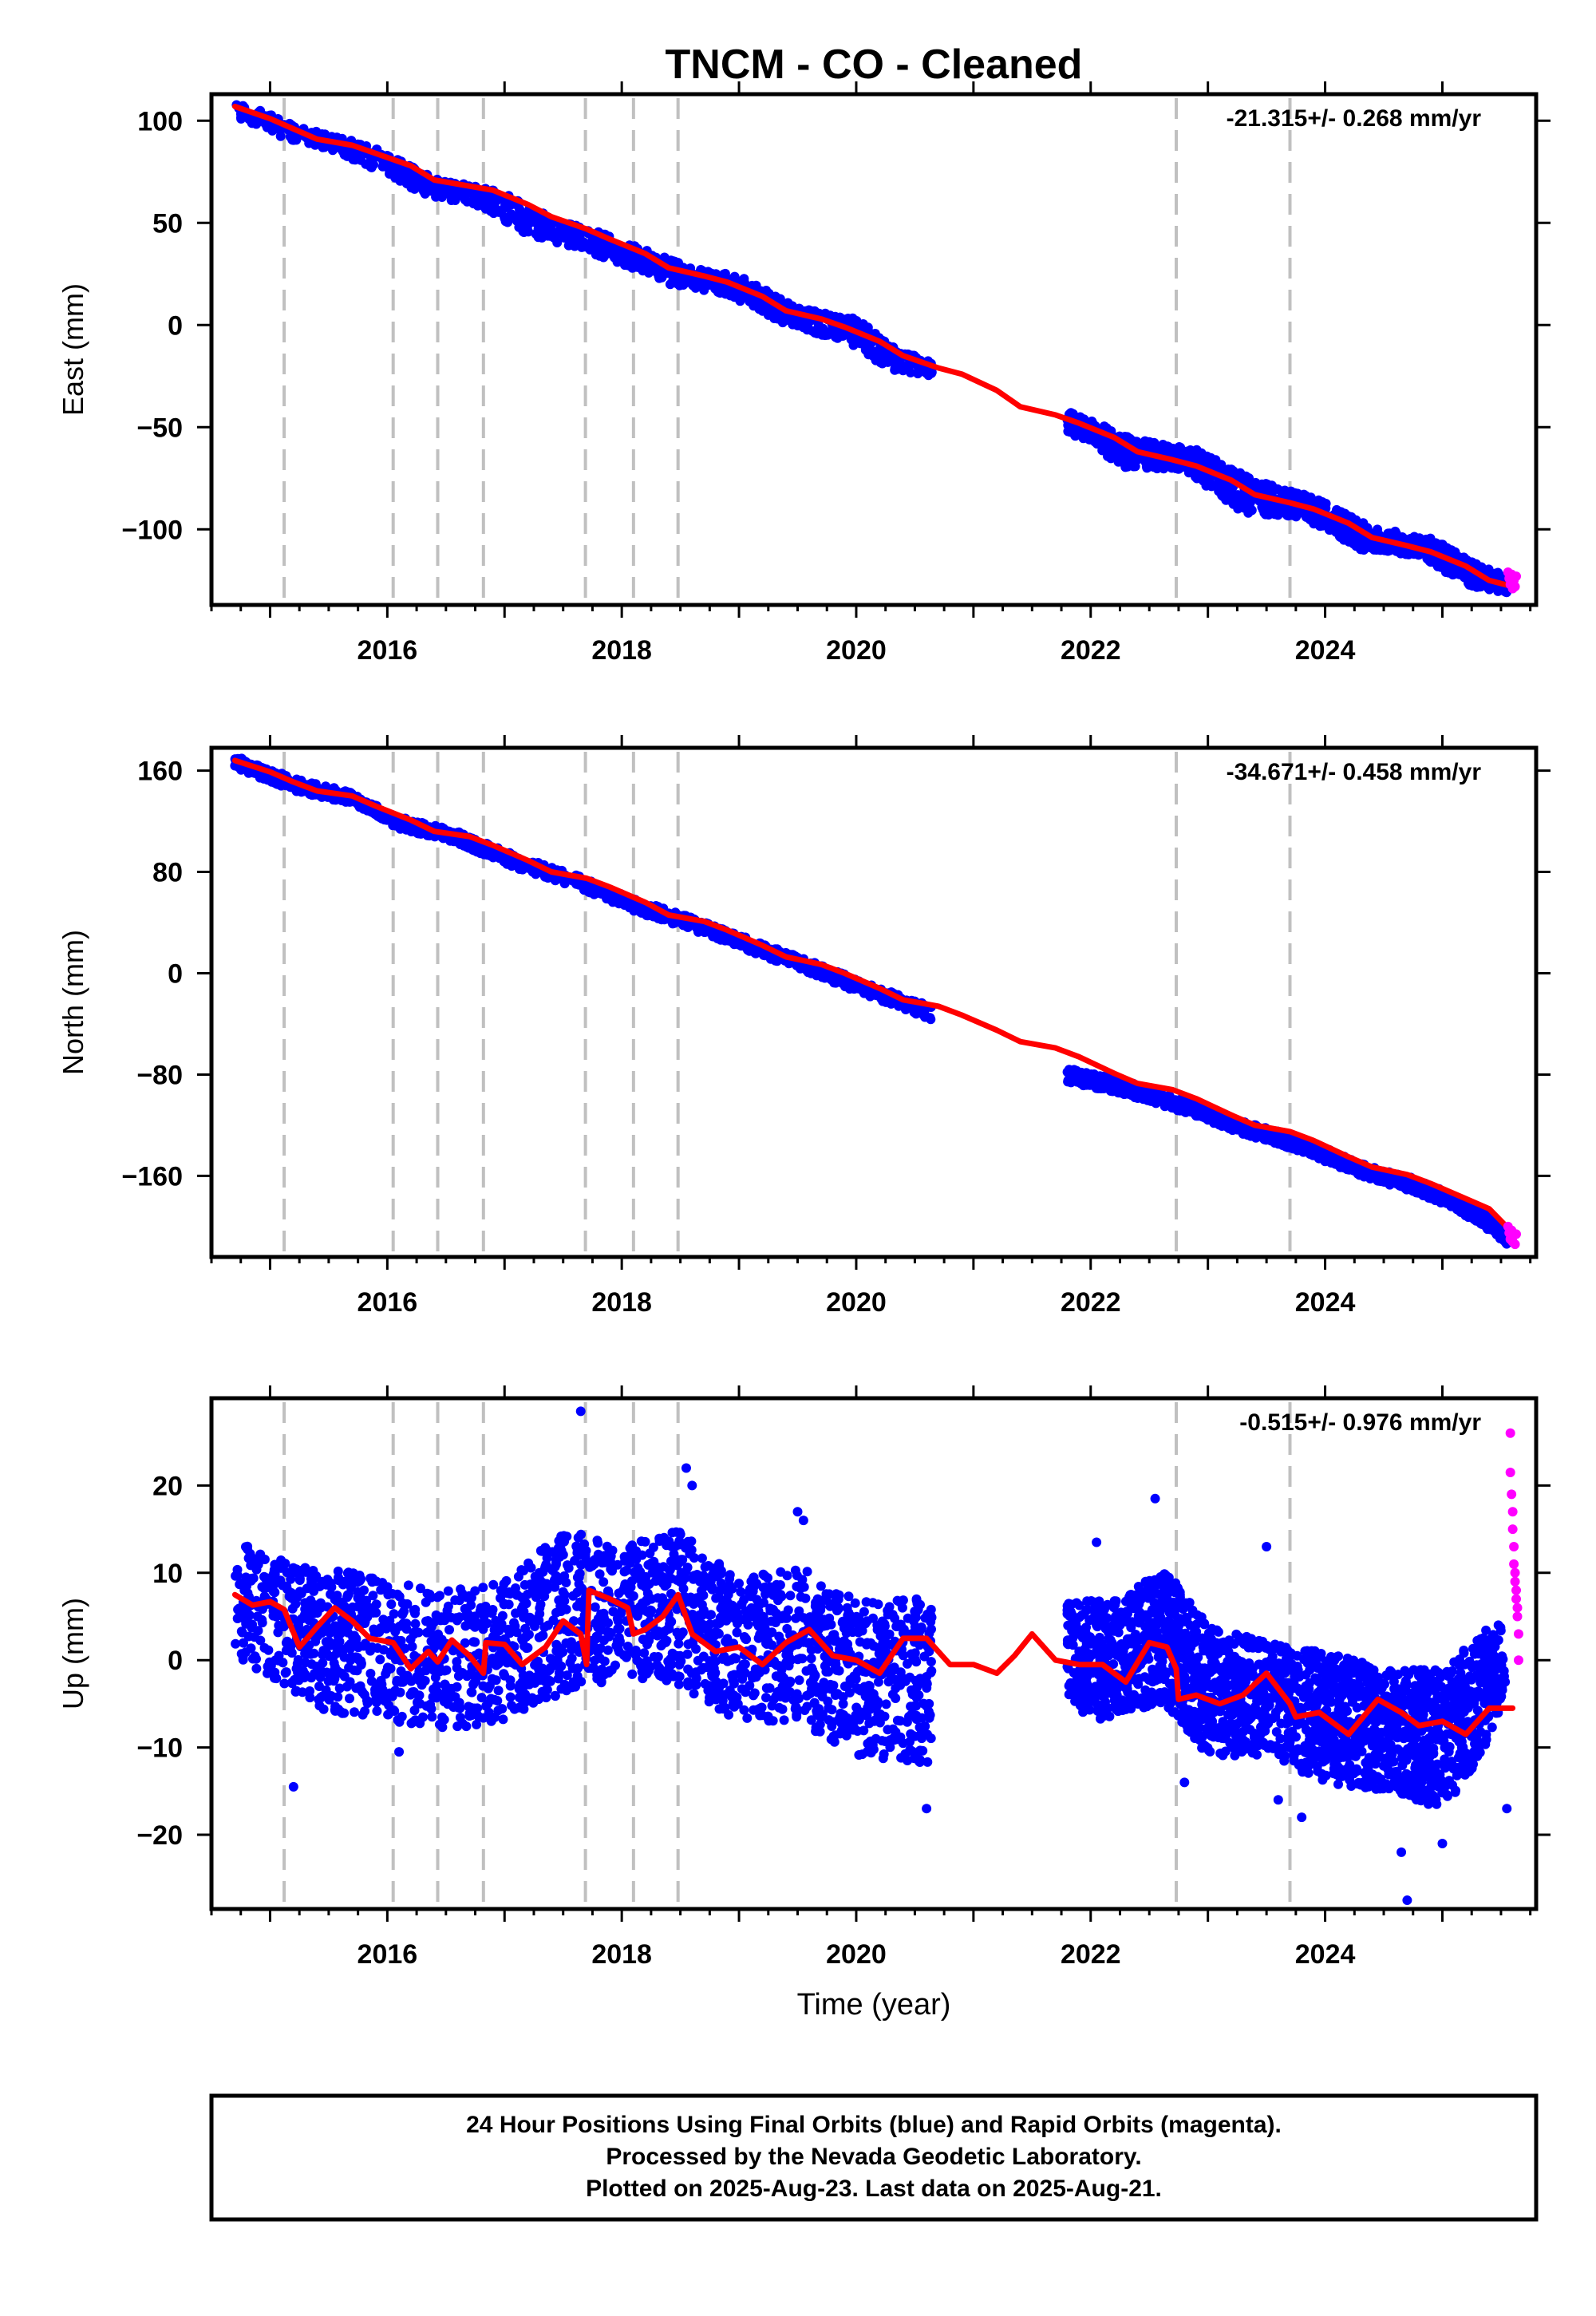  Describe the element at coordinates (73, 1002) in the screenshot. I see `y-axis-label: North (mm)` at that location.